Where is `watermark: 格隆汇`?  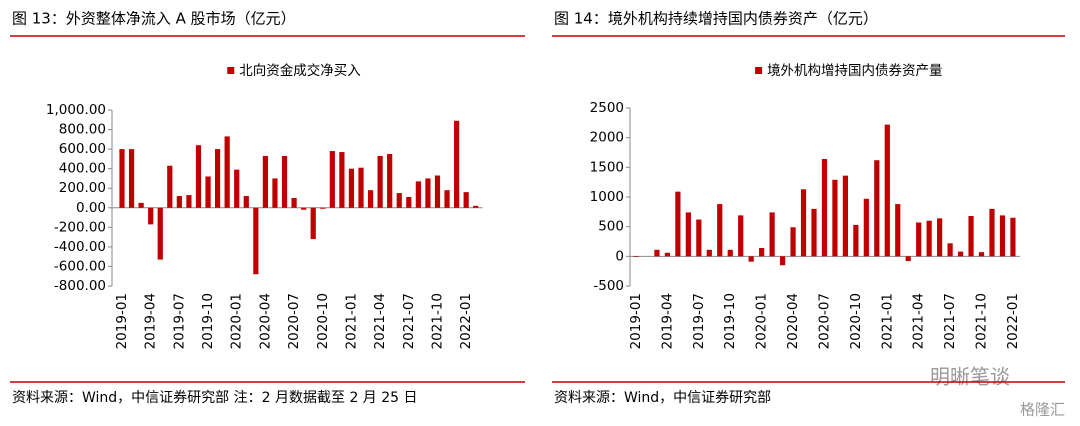 watermark: 格隆汇 is located at coordinates (1042, 410).